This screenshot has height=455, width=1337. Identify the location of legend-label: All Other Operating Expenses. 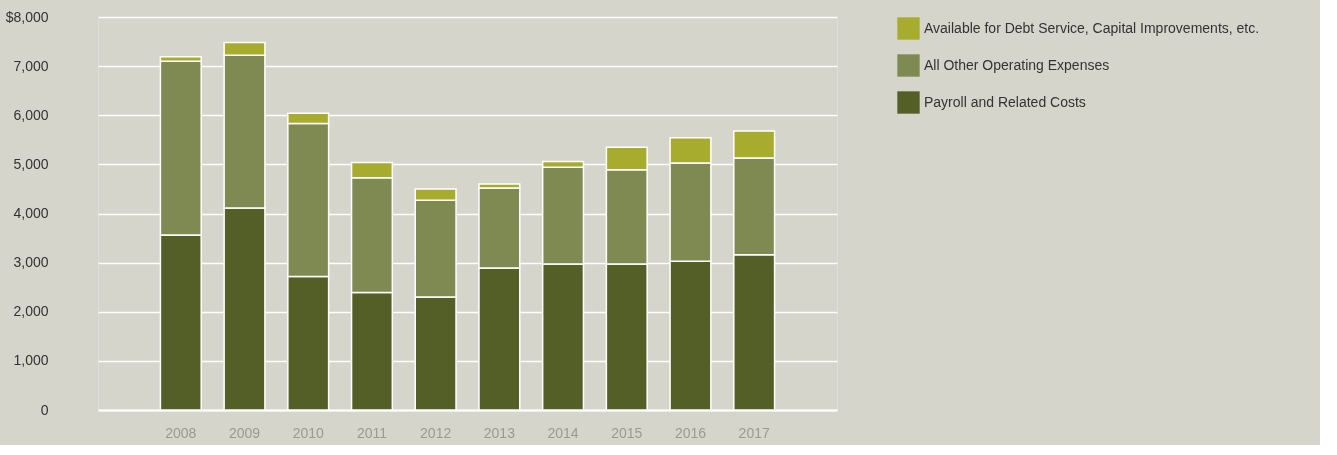
(1017, 64).